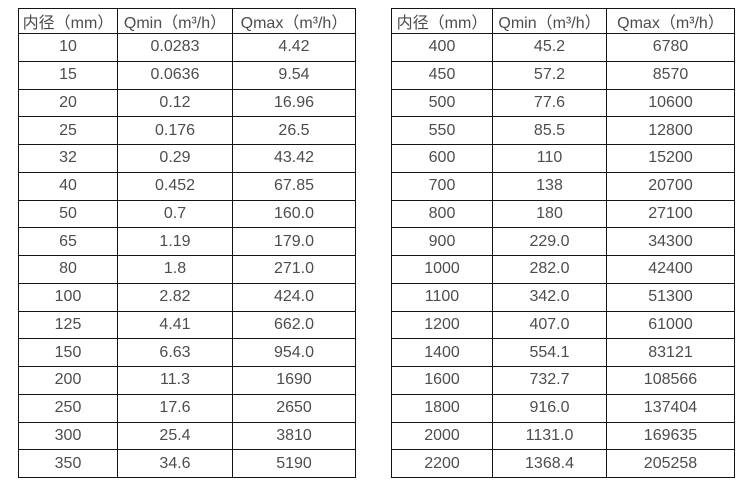  Describe the element at coordinates (187, 186) in the screenshot. I see `table-row: 40 0.452 67.85` at that location.